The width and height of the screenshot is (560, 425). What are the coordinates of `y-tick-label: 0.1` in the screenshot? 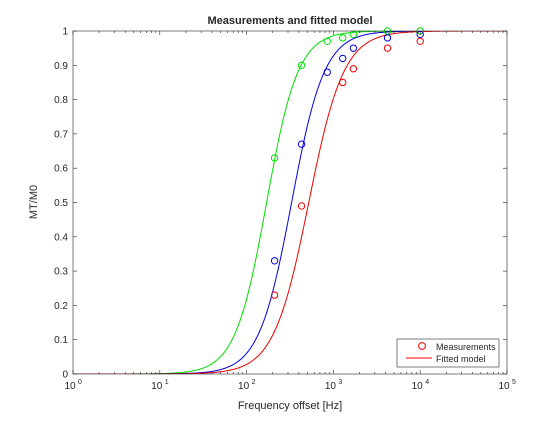 It's located at (61, 340).